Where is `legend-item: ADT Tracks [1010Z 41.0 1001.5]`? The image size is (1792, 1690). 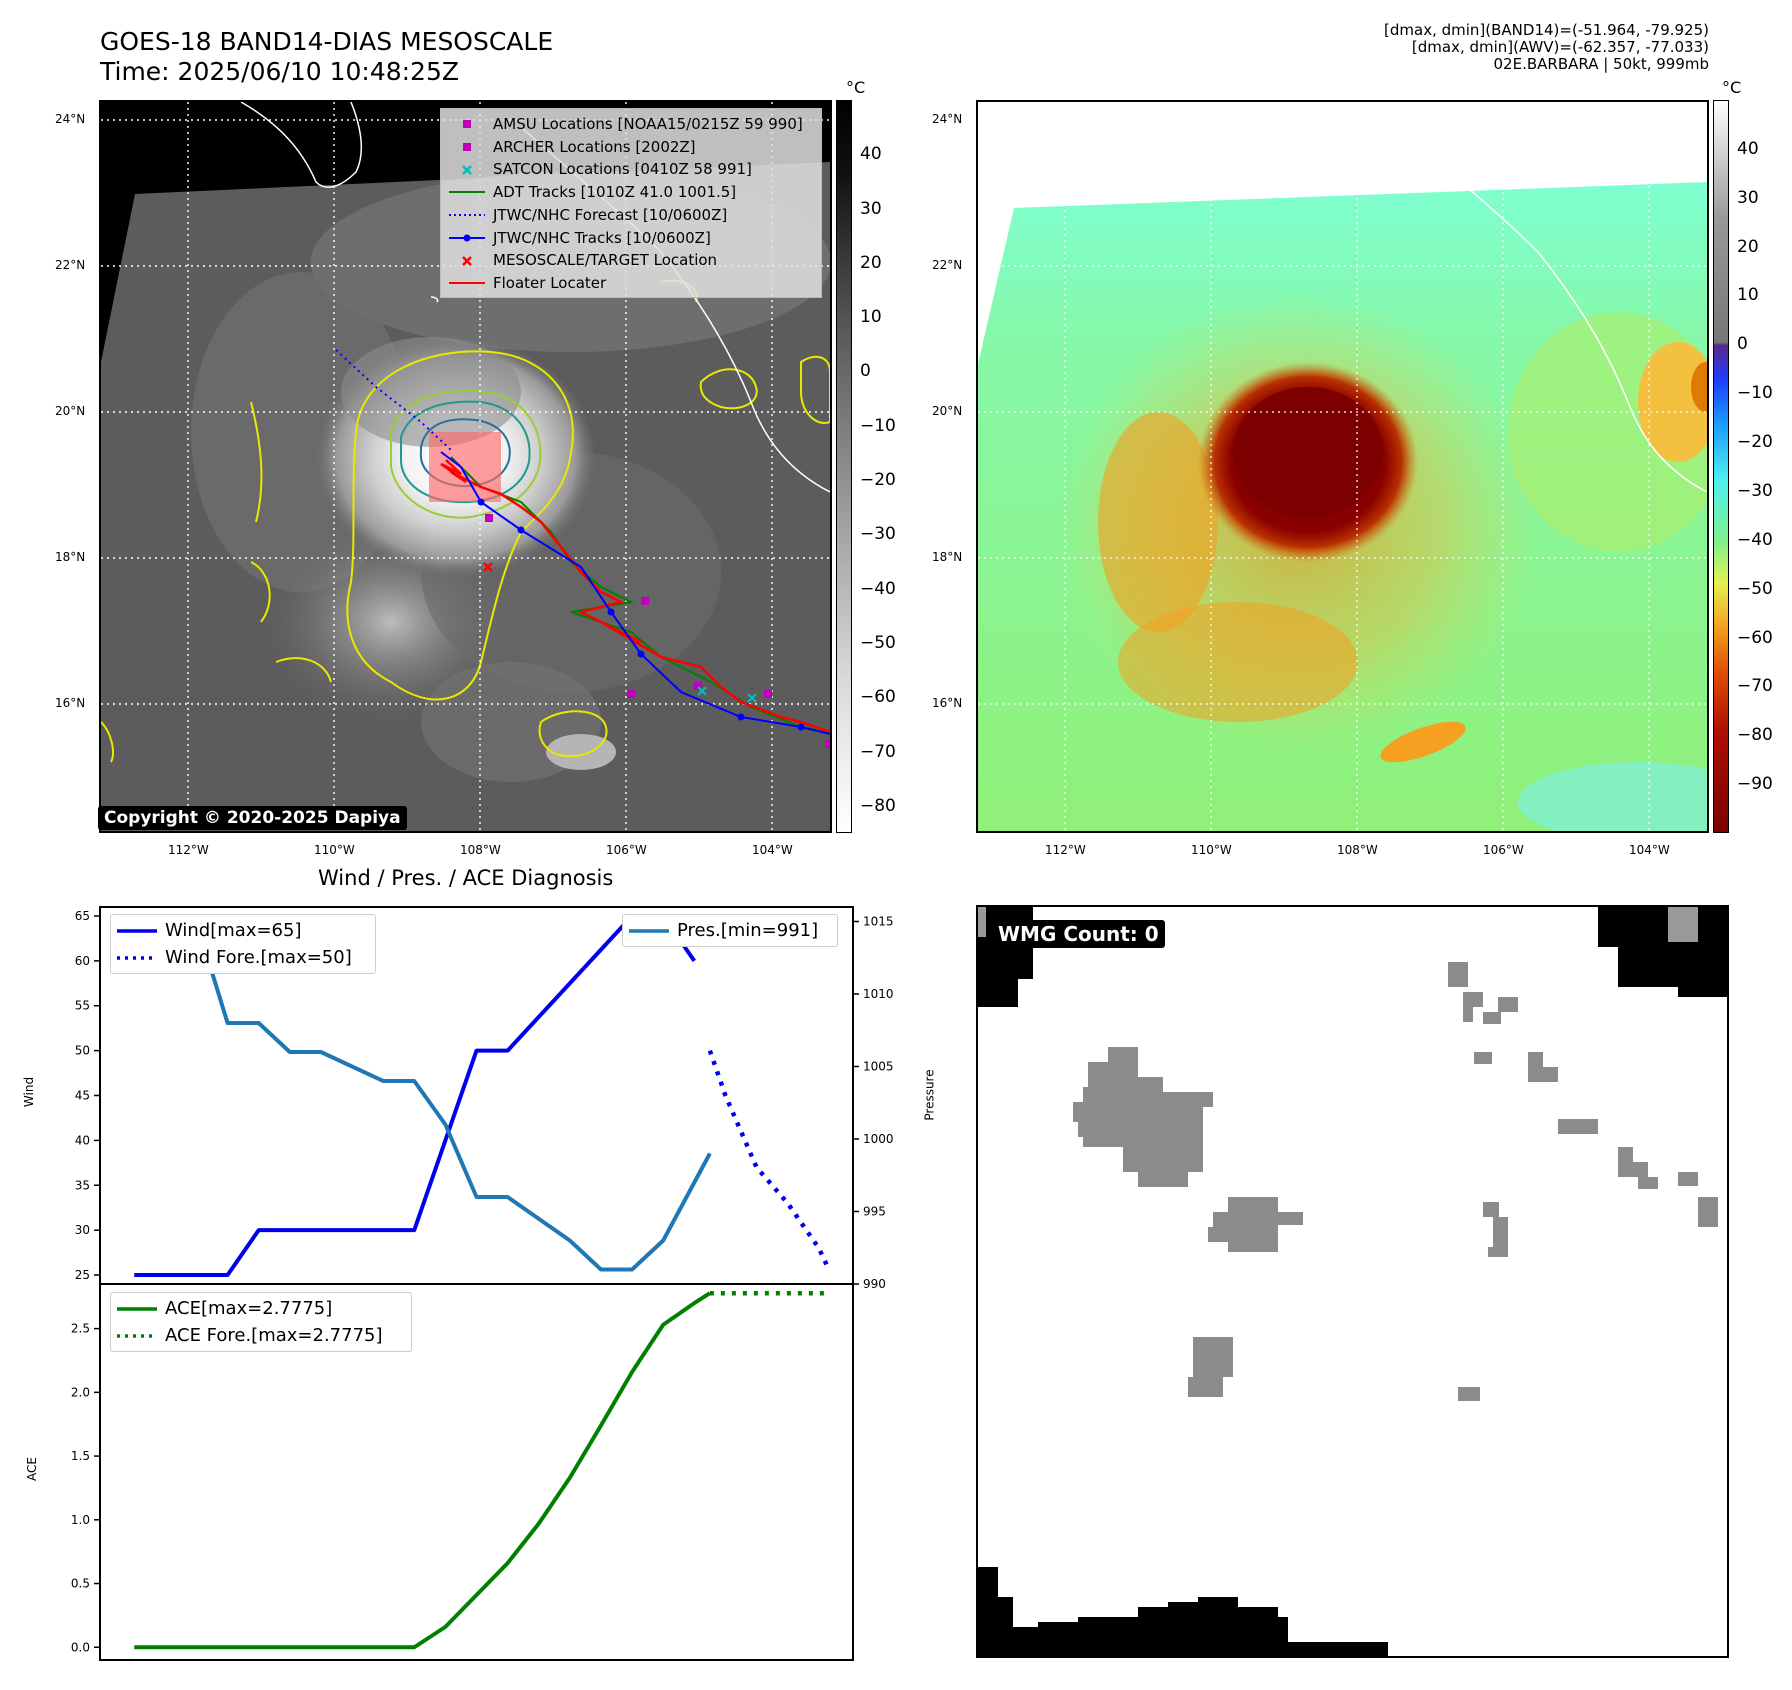 legend-item: ADT Tracks [1010Z 41.0 1001.5] is located at coordinates (630, 192).